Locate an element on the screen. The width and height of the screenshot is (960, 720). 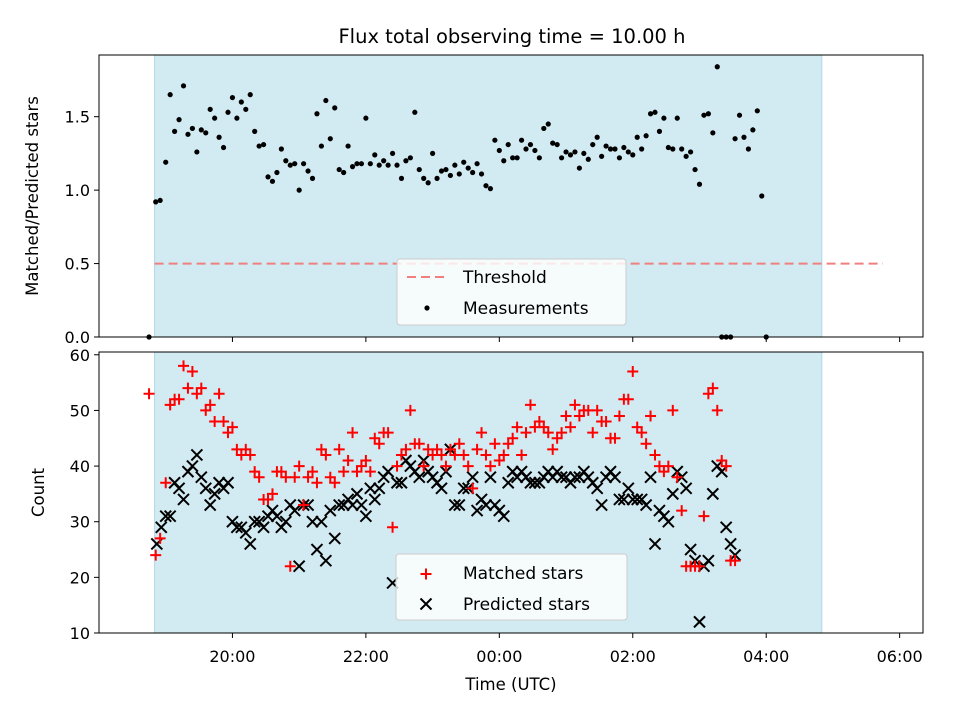
ratio-y-label: Matched/Predicted stars is located at coordinates (32, 196).